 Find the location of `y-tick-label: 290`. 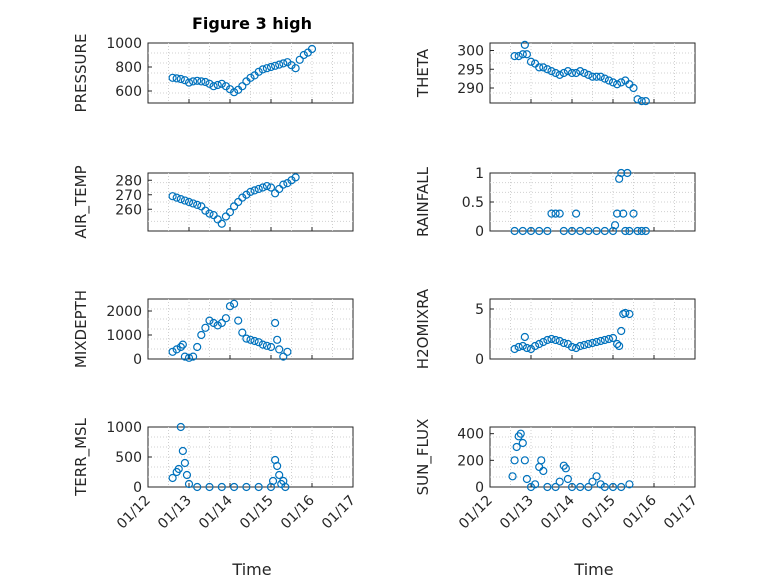

y-tick-label: 290 is located at coordinates (470, 89).